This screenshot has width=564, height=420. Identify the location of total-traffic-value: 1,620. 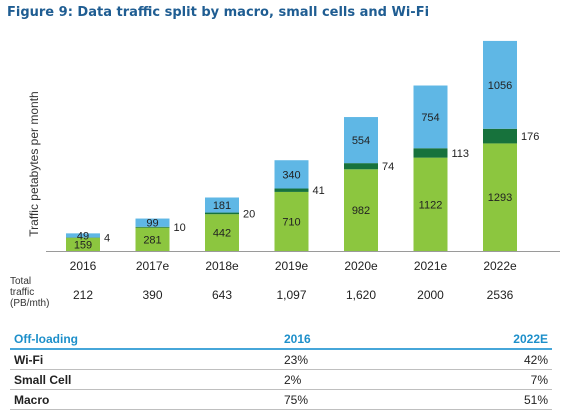
(361, 295).